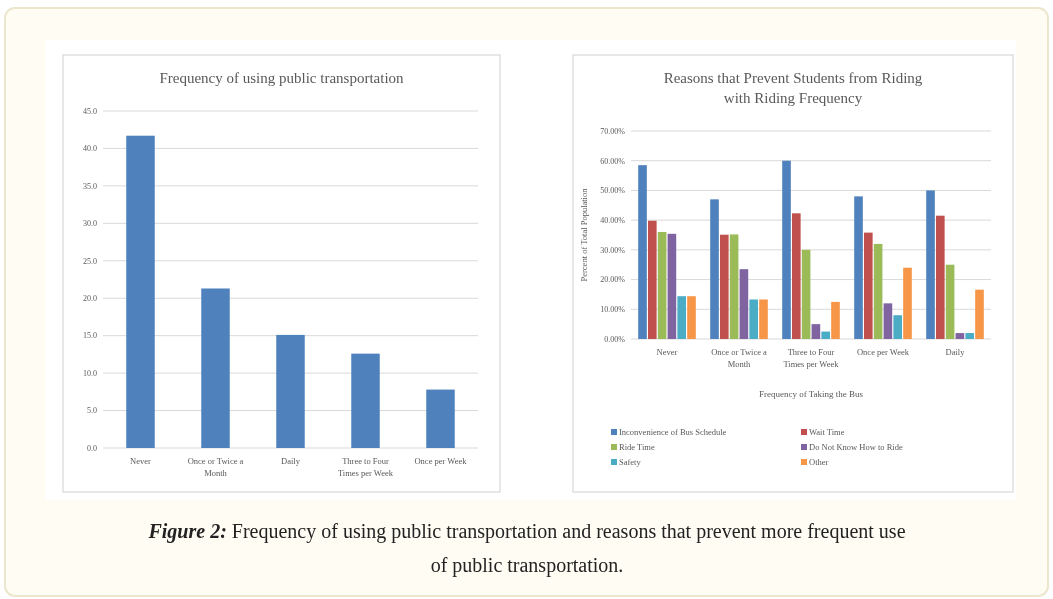  I want to click on y-tick-label: 25.0, so click(90, 261).